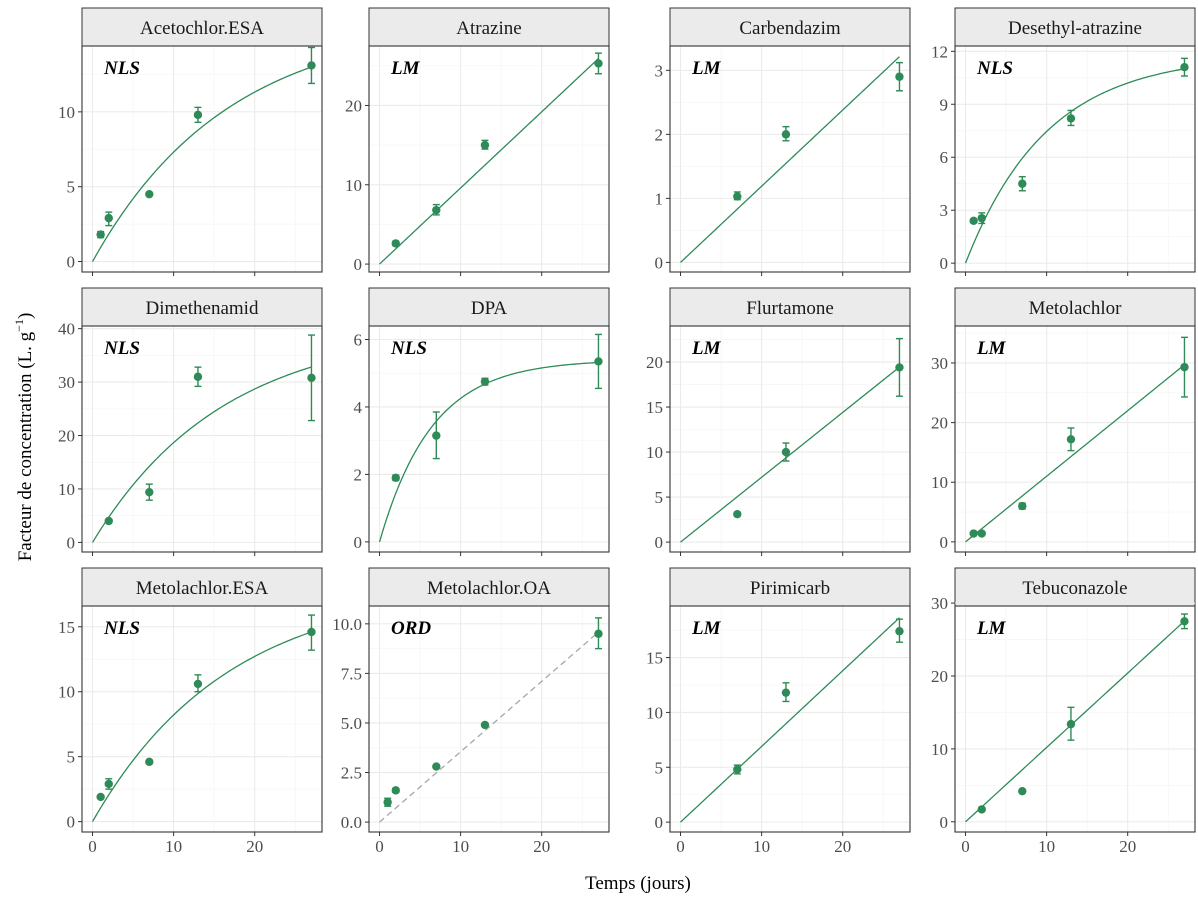  Describe the element at coordinates (347, 624) in the screenshot. I see `y-tick-label: 10.0` at that location.